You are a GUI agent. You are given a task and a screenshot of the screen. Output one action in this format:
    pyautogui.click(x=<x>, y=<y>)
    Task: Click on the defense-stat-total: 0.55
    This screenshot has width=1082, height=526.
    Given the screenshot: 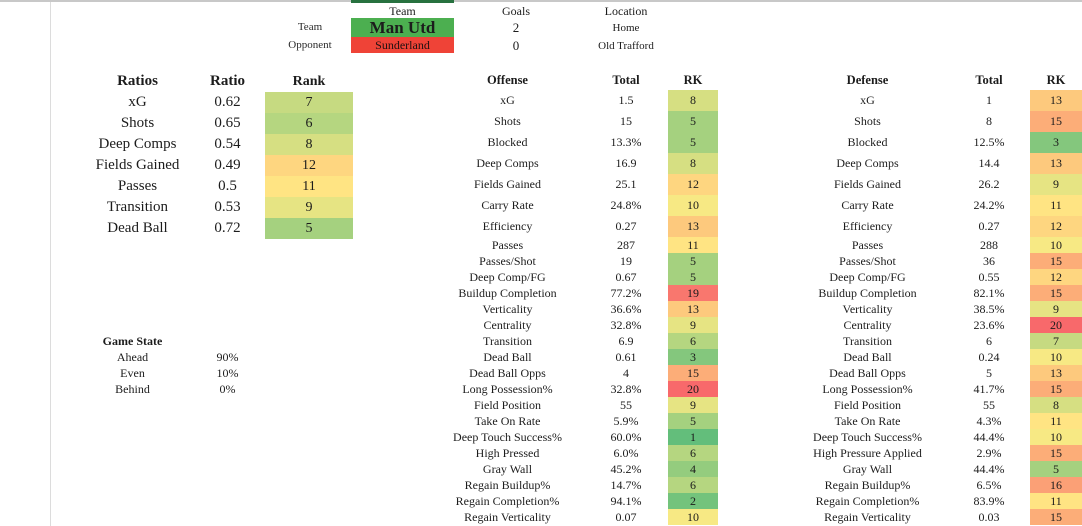 What is the action you would take?
    pyautogui.click(x=989, y=276)
    